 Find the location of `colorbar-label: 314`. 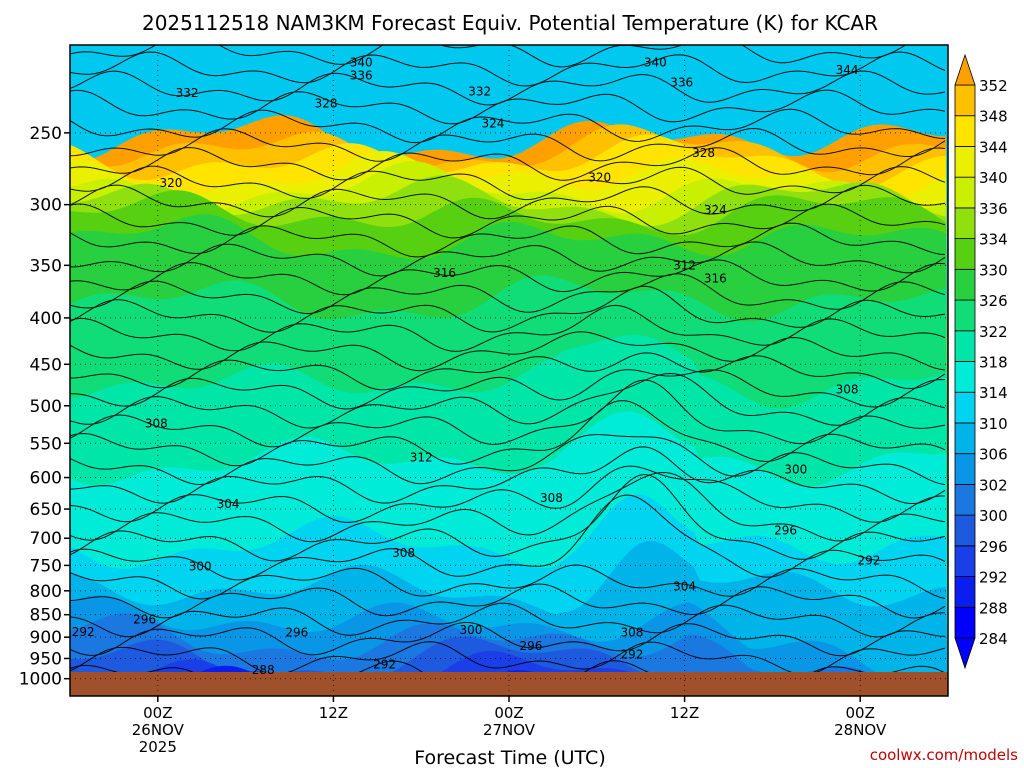

colorbar-label: 314 is located at coordinates (993, 393).